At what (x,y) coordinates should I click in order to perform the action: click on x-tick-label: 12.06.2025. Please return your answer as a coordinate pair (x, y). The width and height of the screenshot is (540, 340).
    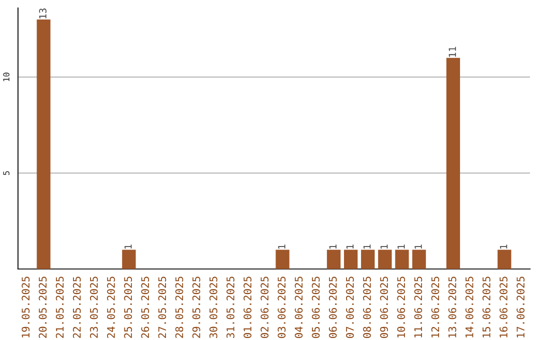
    Looking at the image, I should click on (435, 307).